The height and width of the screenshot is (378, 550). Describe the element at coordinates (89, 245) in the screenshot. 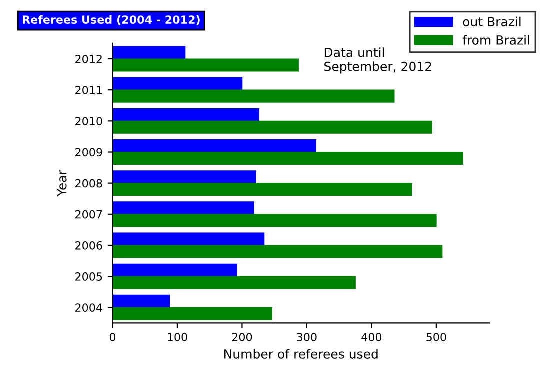

I see `y-tick-label: 2006` at that location.